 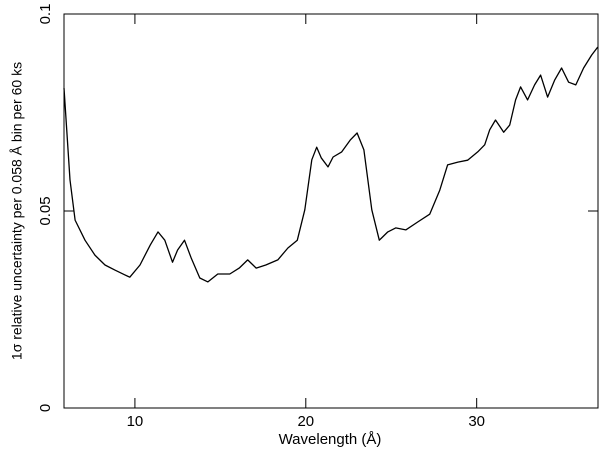 What do you see at coordinates (45, 14) in the screenshot?
I see `y-tick-label: 0.1` at bounding box center [45, 14].